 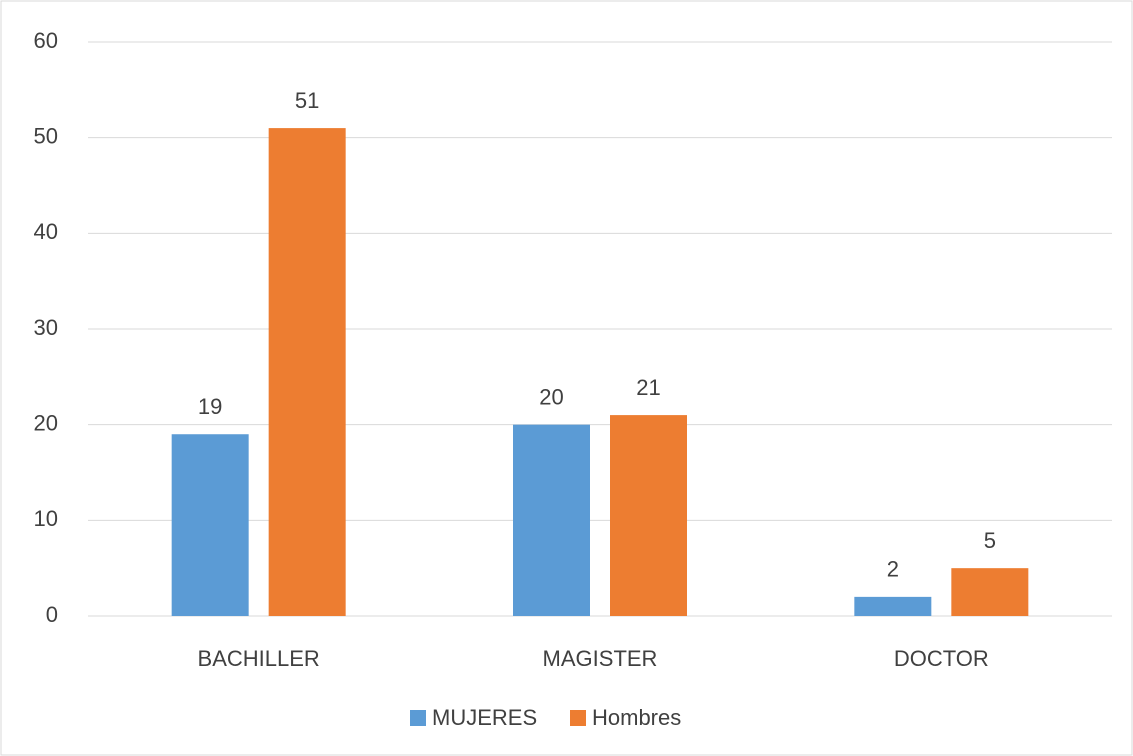 What do you see at coordinates (484, 717) in the screenshot?
I see `legend-label: MUJERES` at bounding box center [484, 717].